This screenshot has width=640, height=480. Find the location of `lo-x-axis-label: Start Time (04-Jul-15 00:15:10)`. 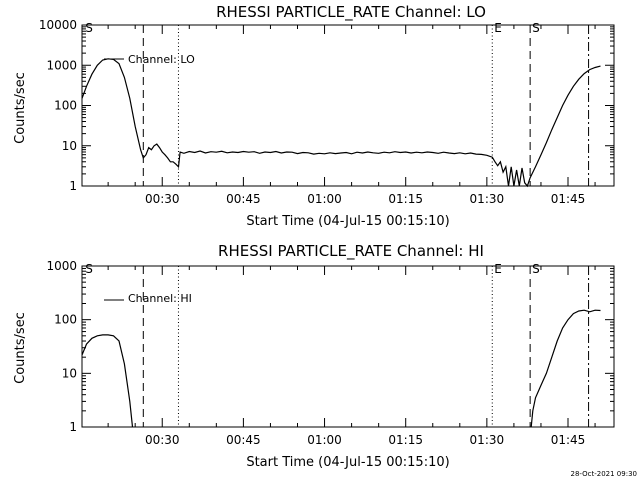

lo-x-axis-label: Start Time (04-Jul-15 00:15:10) is located at coordinates (347, 221).